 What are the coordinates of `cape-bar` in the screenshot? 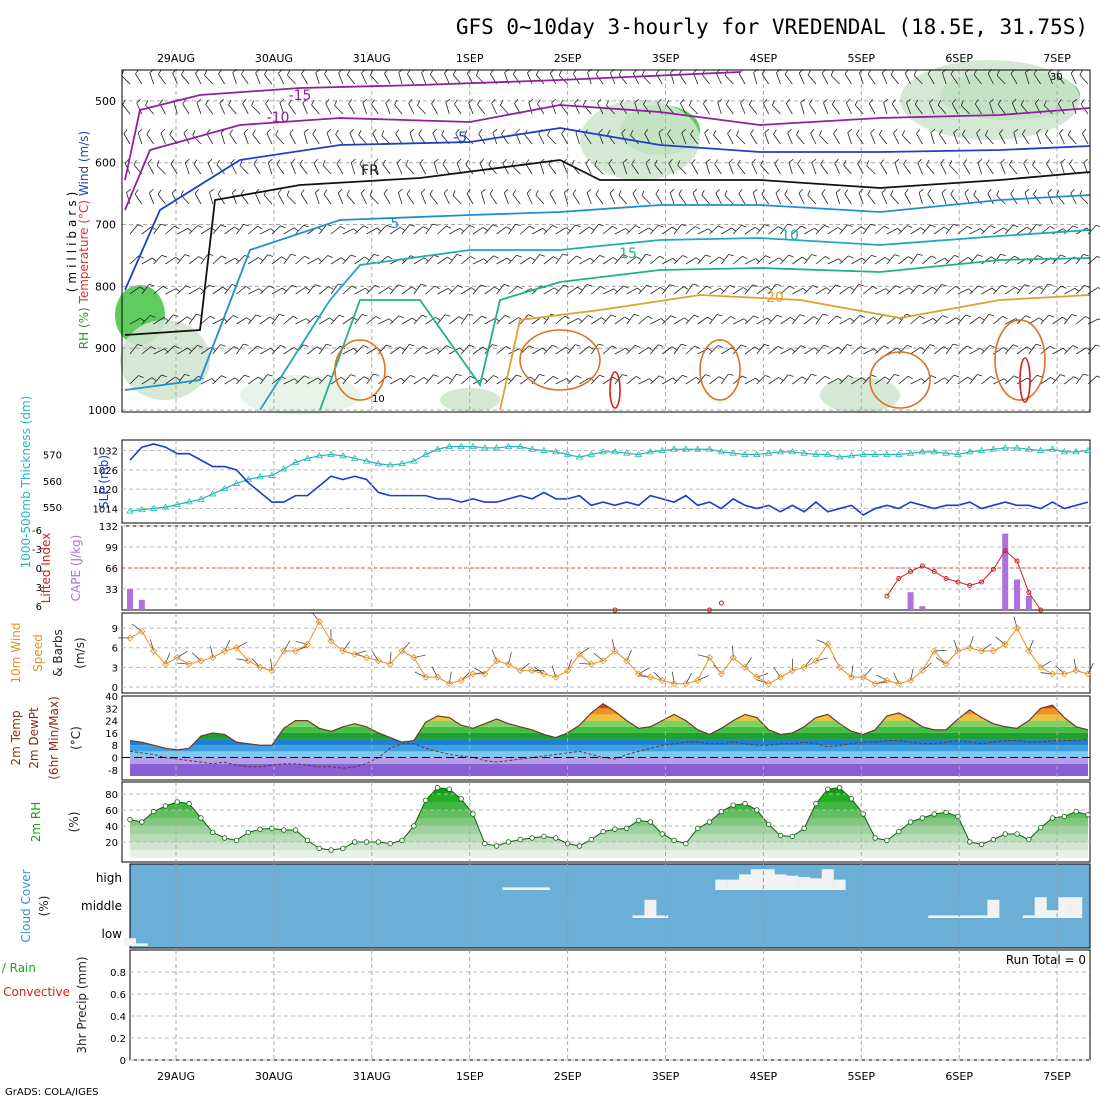 It's located at (141, 604).